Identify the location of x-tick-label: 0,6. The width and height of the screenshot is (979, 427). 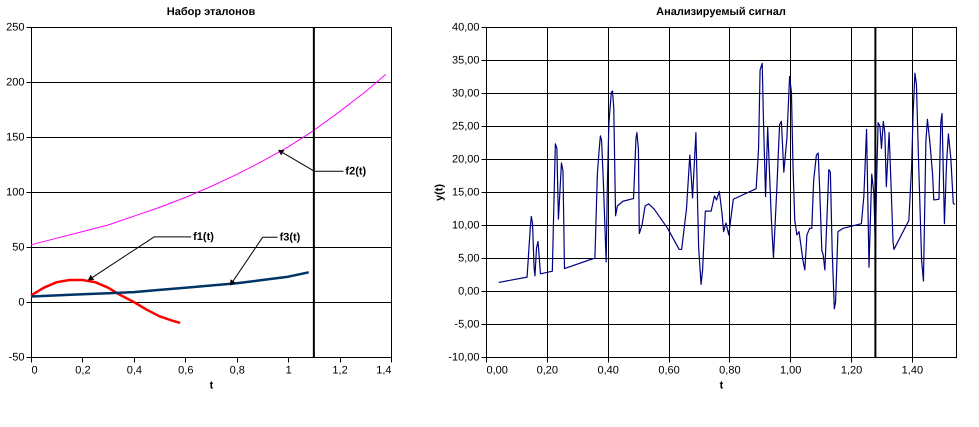
(186, 370).